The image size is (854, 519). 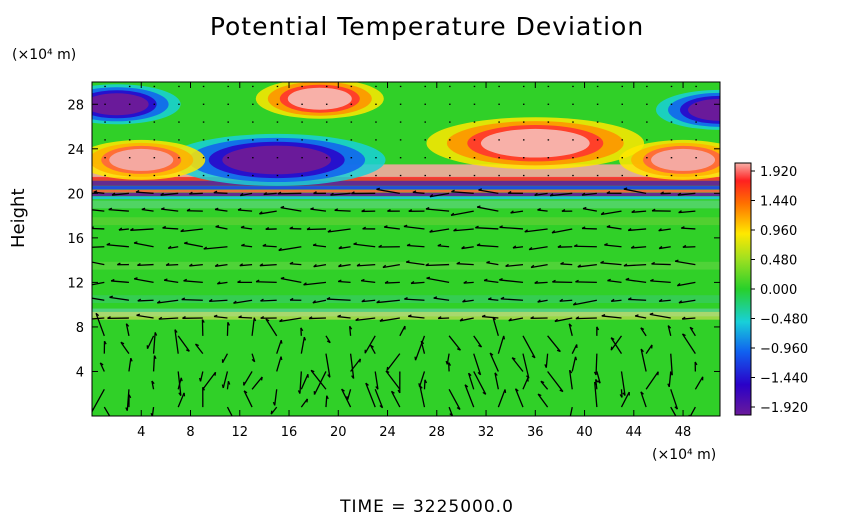 What do you see at coordinates (75, 283) in the screenshot?
I see `y-tick-label: 12` at bounding box center [75, 283].